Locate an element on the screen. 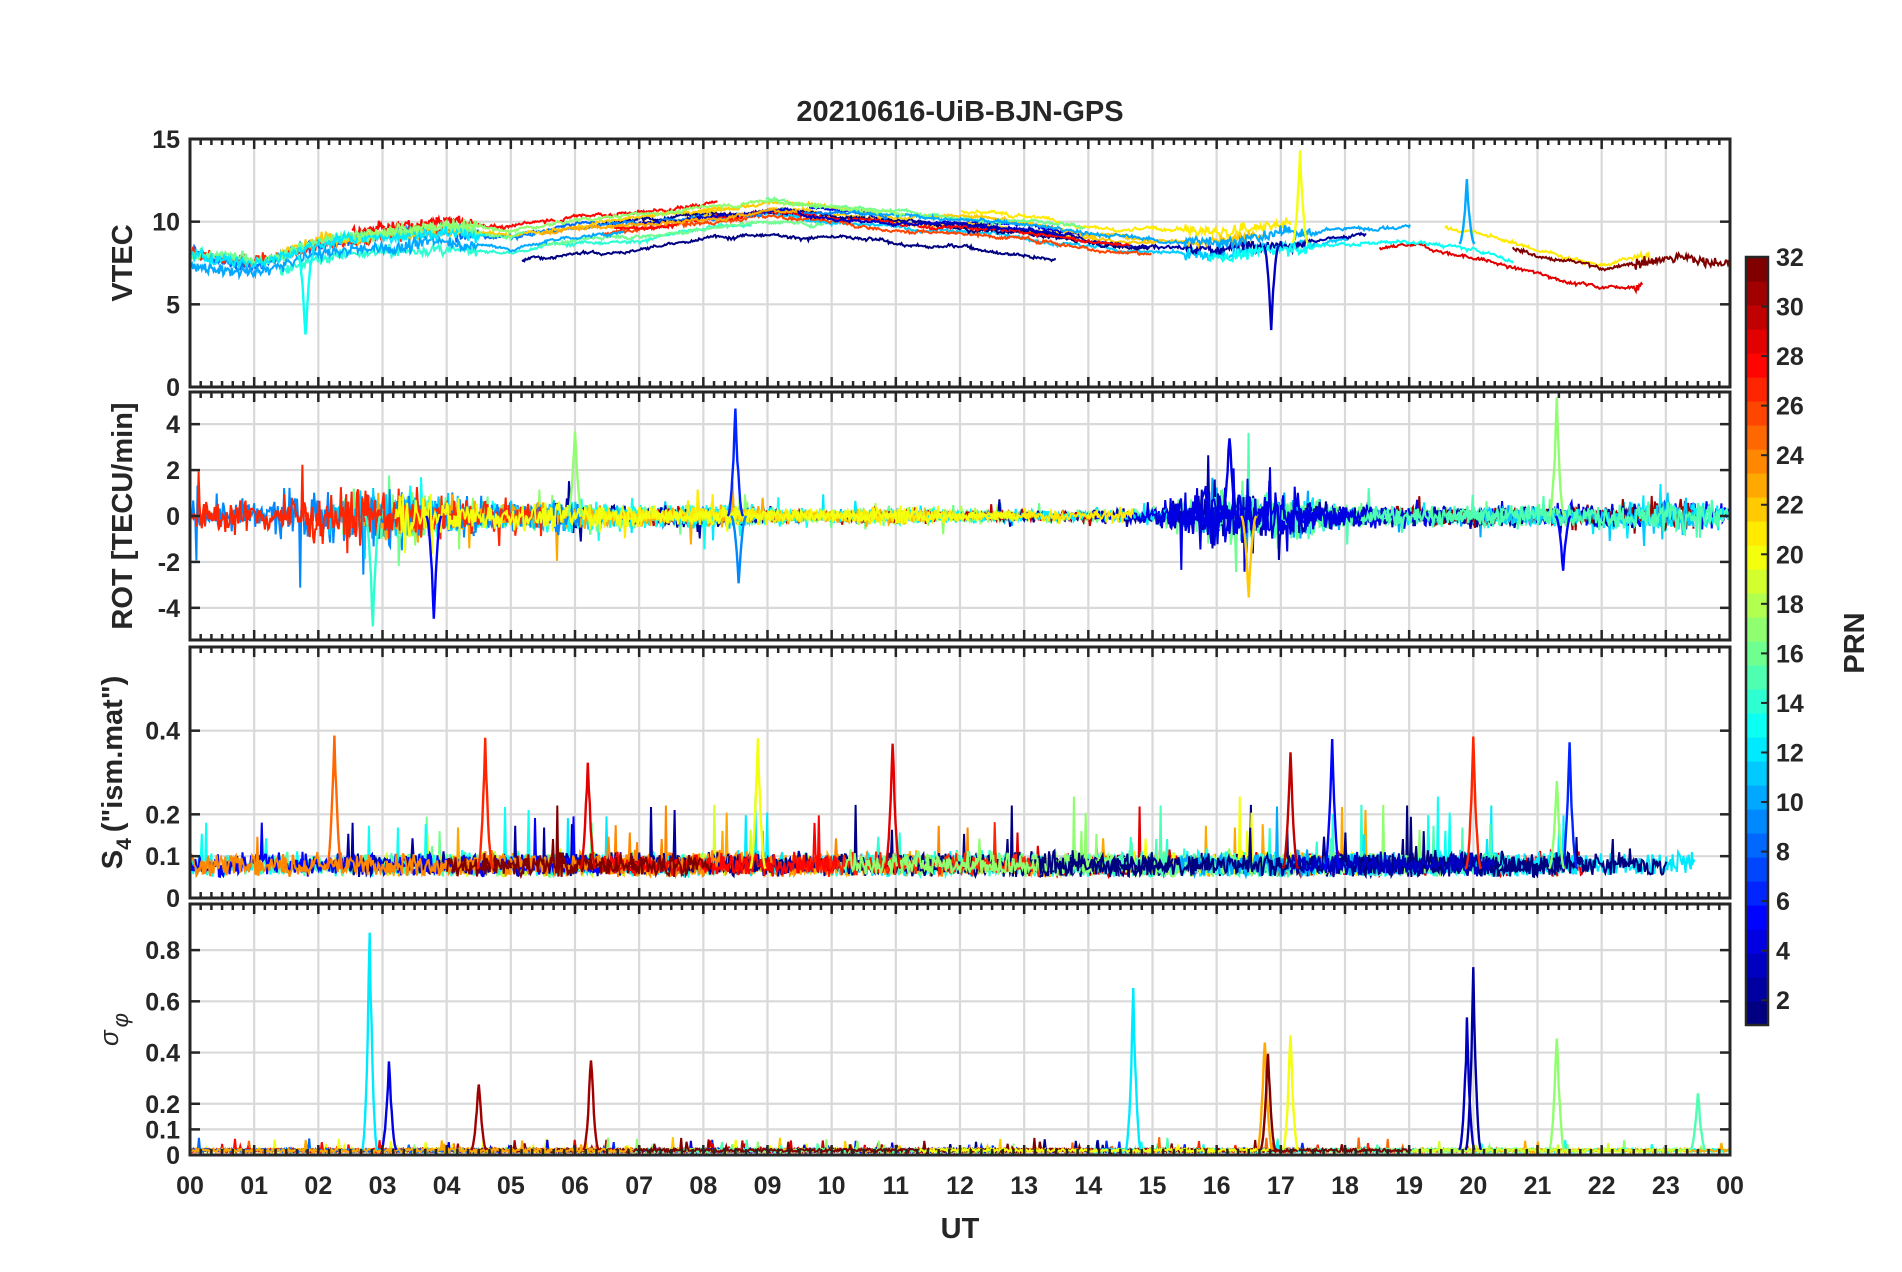 The image size is (1902, 1272). x-tick-label: 11 is located at coordinates (896, 1186).